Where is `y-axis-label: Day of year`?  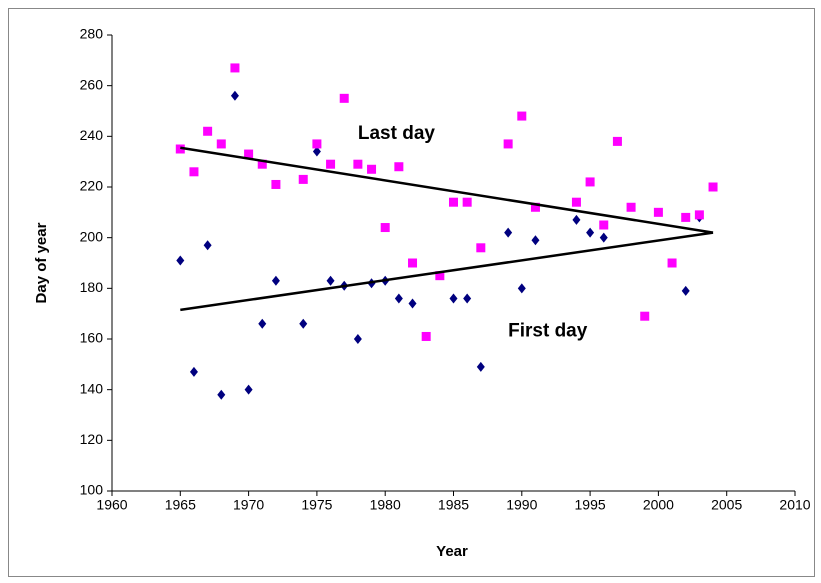
y-axis-label: Day of year is located at coordinates (41, 262).